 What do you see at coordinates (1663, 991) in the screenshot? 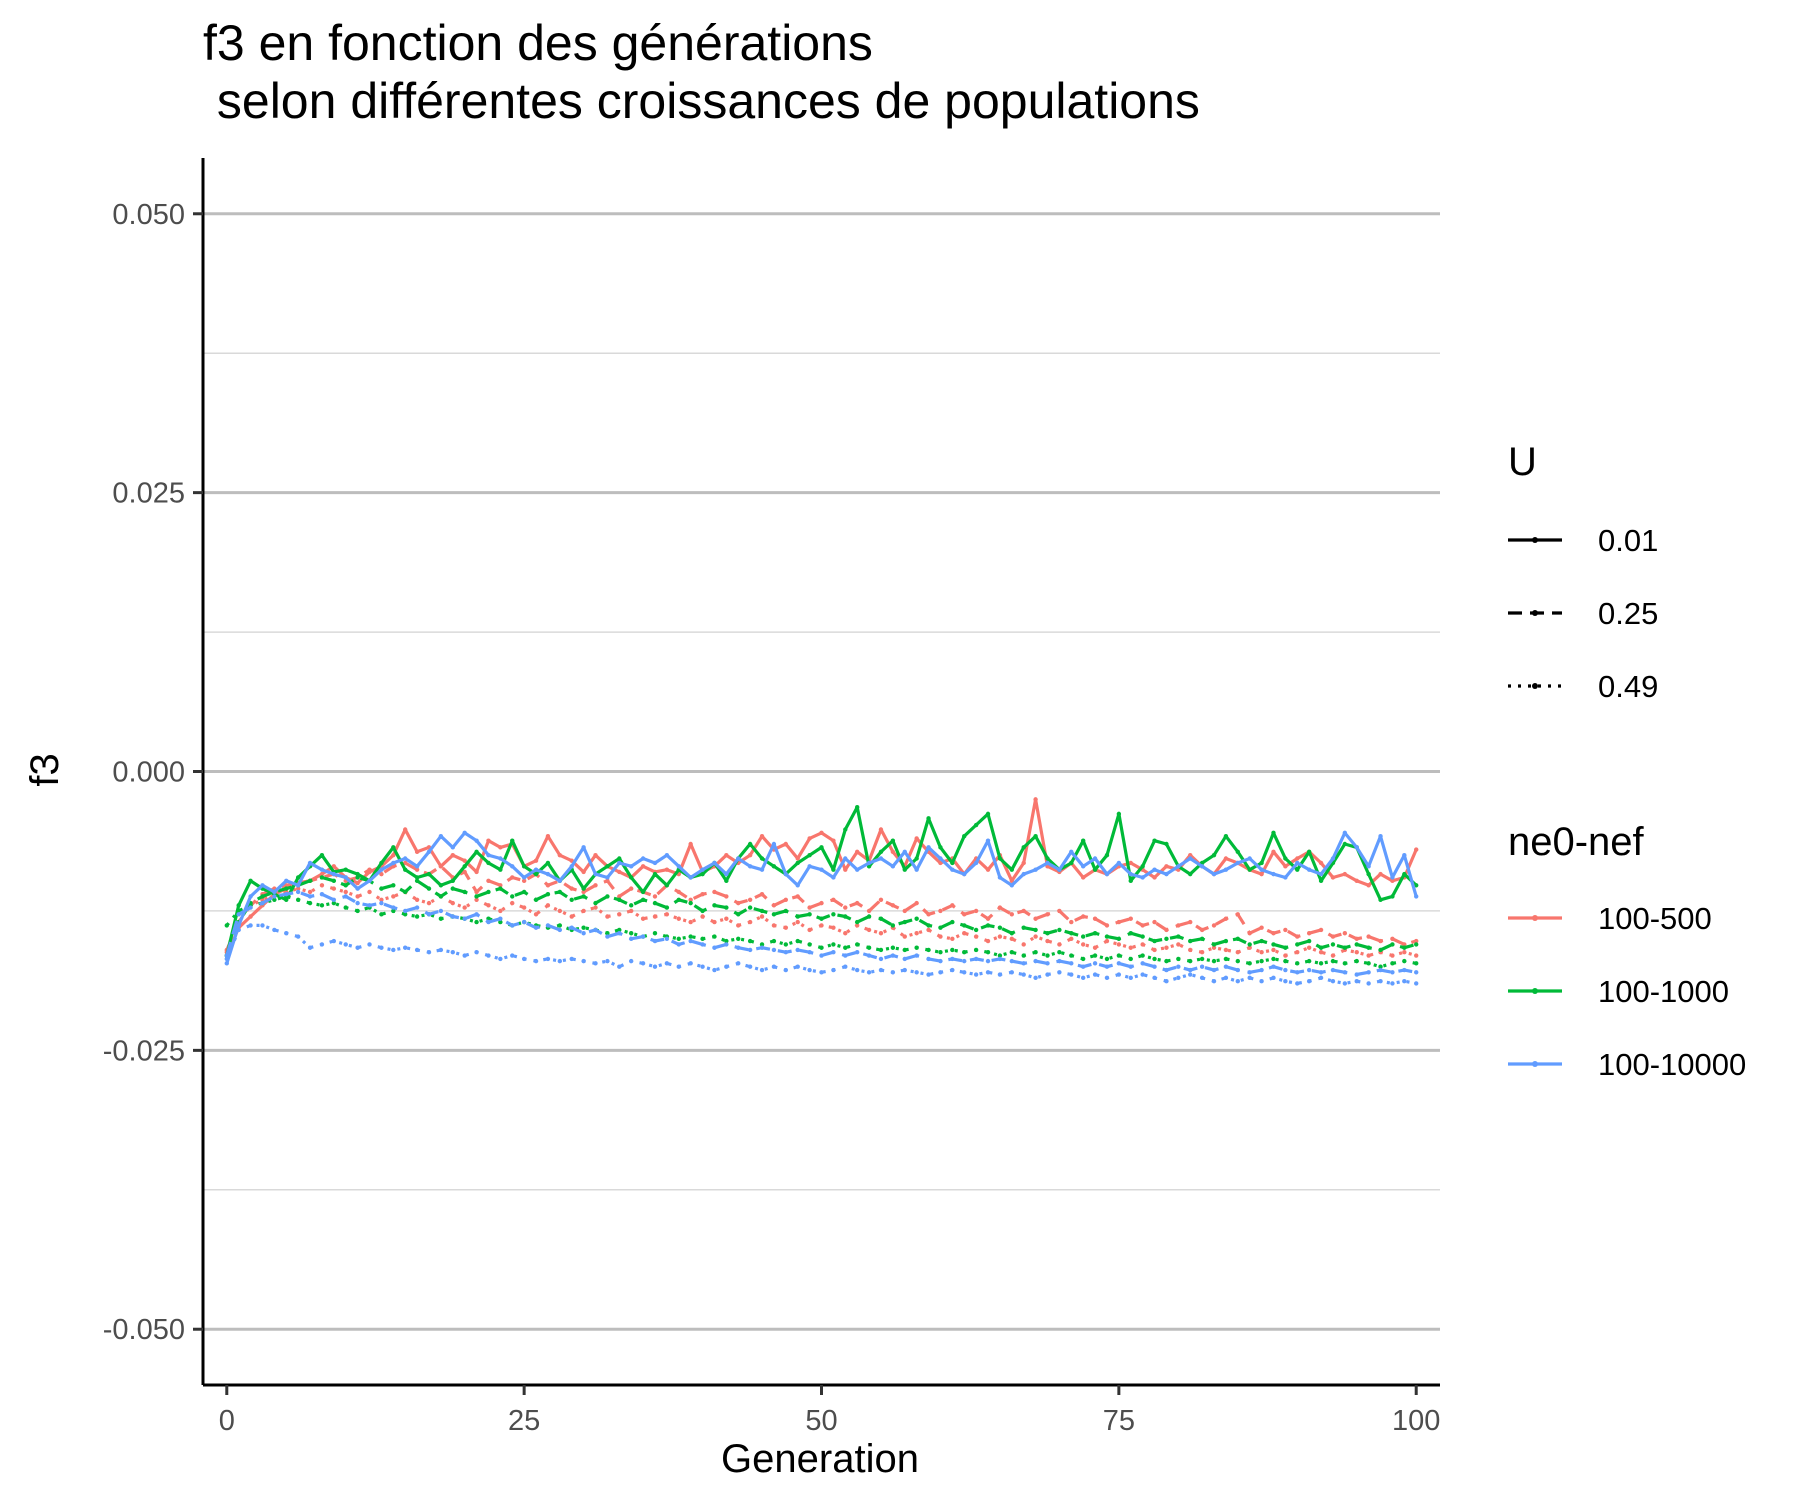
I see `legend-color-label: 100-1000` at bounding box center [1663, 991].